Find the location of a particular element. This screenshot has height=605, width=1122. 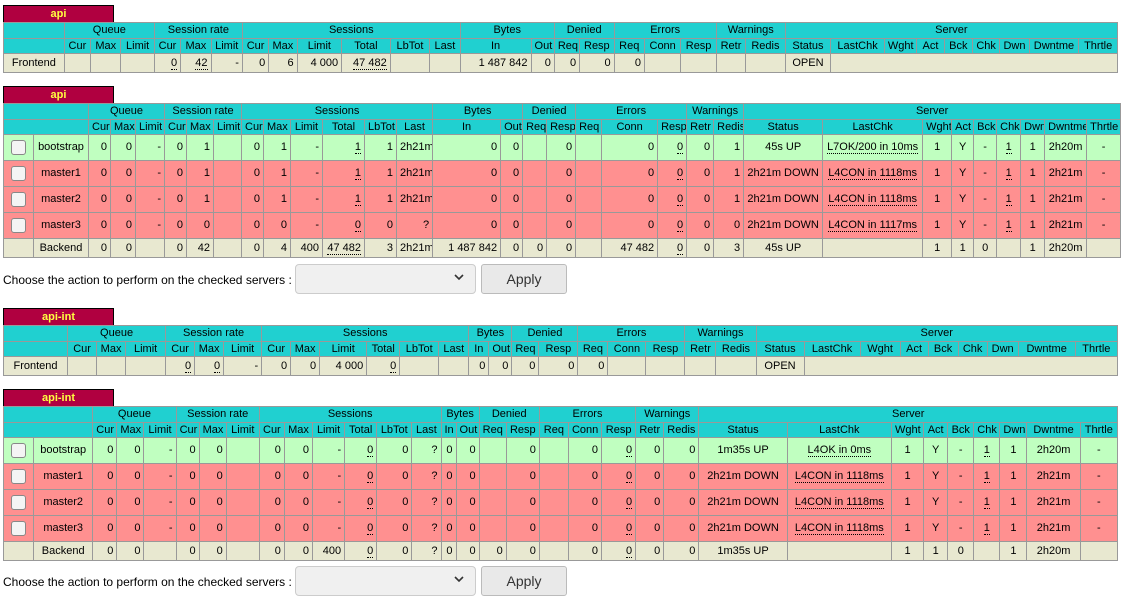

q-limit: - is located at coordinates (160, 502).